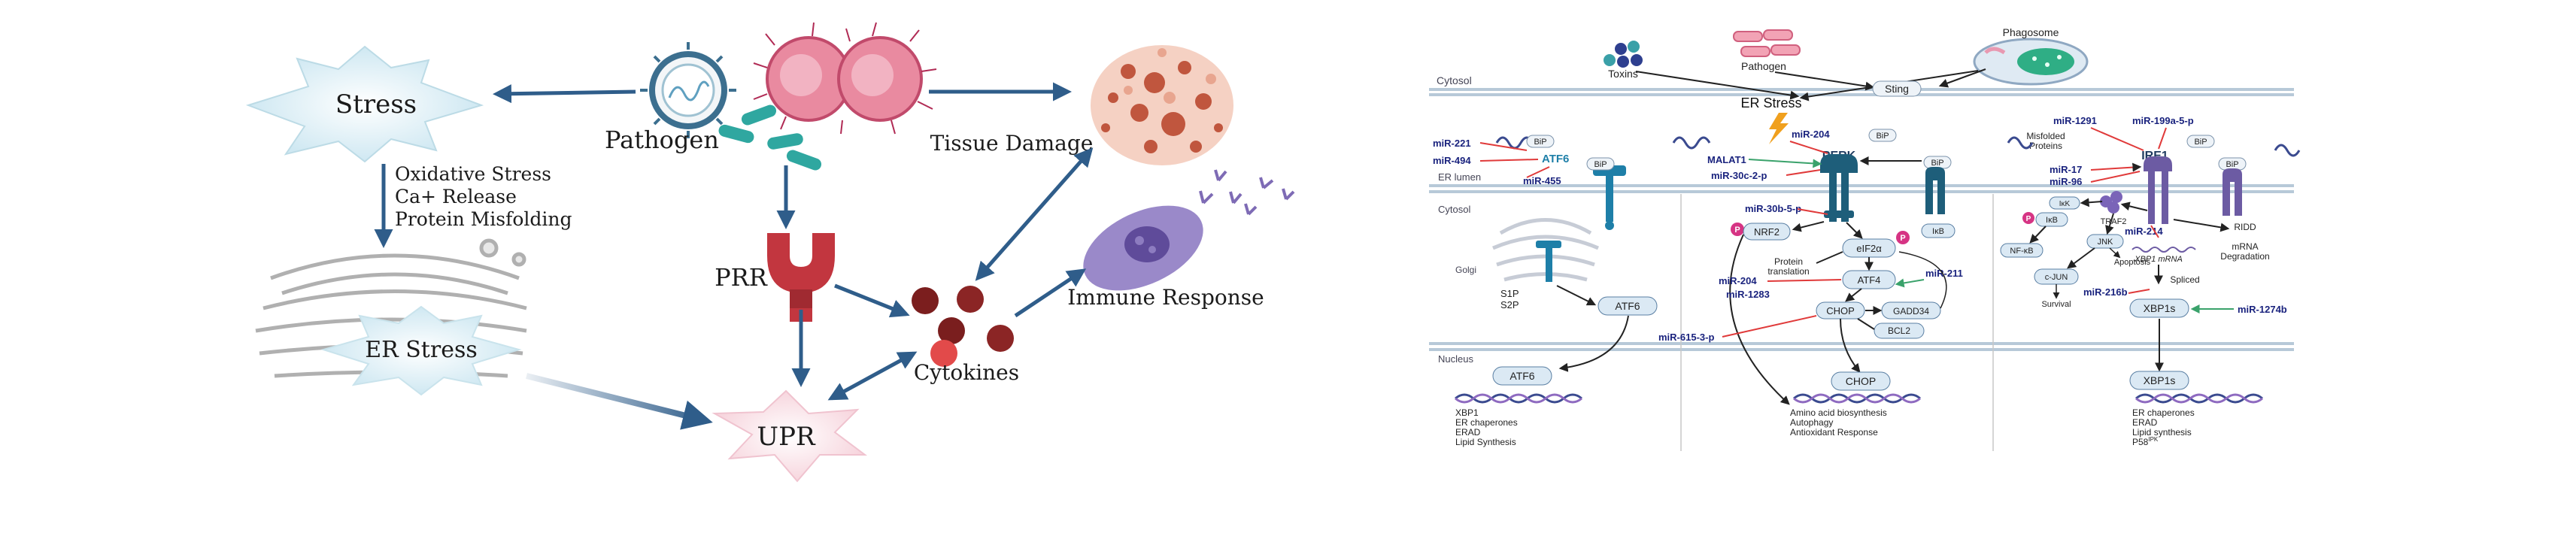  Describe the element at coordinates (1869, 280) in the screenshot. I see `atf4-label: ATF4` at that location.